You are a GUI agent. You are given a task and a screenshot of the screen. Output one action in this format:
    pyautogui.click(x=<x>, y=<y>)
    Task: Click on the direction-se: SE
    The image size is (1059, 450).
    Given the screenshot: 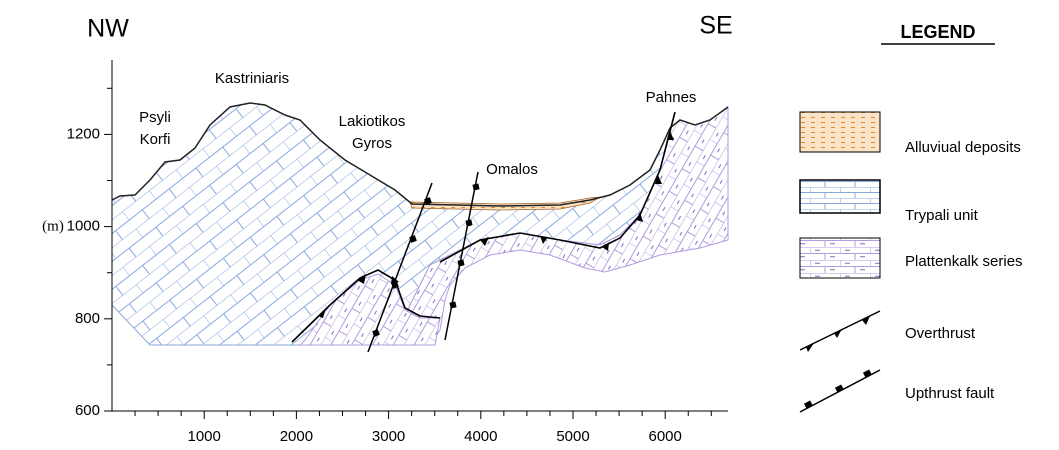 What is the action you would take?
    pyautogui.click(x=715, y=26)
    